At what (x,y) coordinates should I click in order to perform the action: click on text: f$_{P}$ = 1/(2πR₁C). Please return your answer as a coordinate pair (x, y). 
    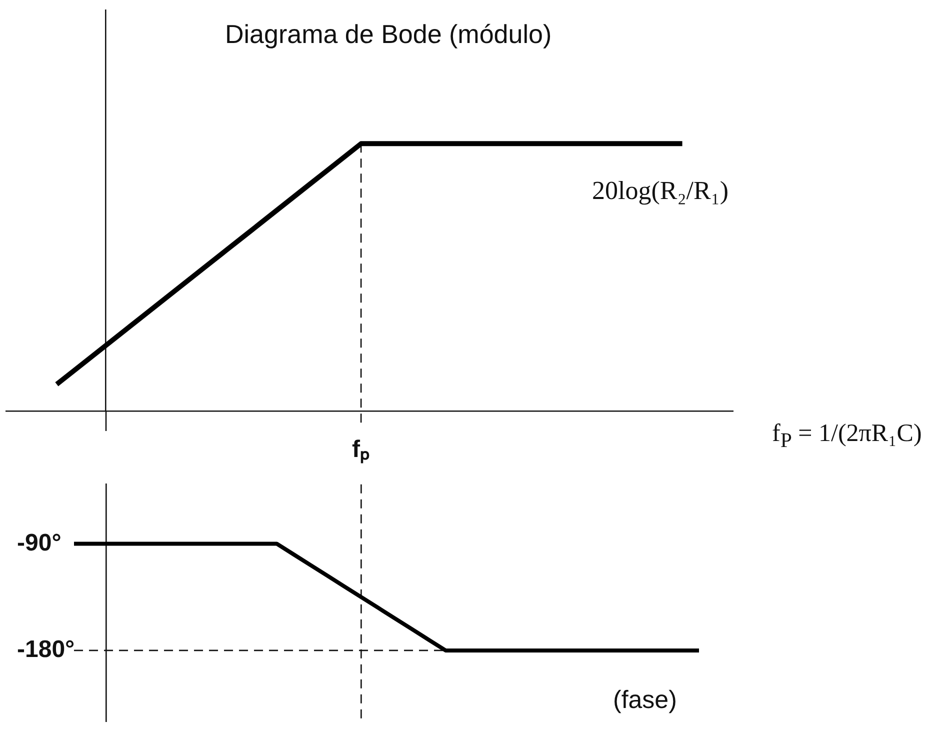
    Looking at the image, I should click on (847, 436).